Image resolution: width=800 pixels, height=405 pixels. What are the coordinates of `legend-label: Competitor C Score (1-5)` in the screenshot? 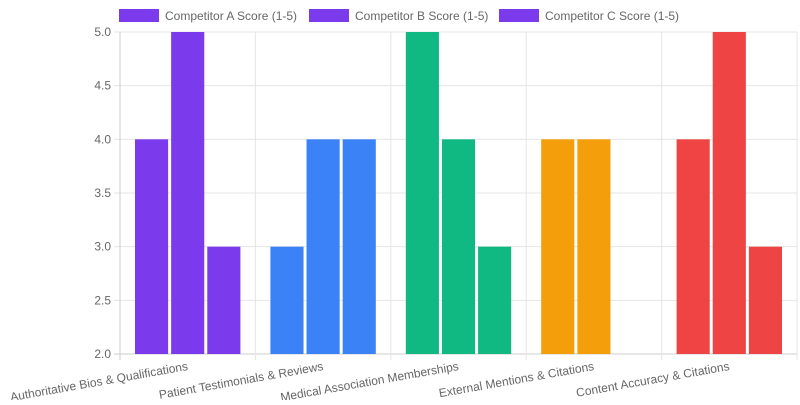 It's located at (612, 16).